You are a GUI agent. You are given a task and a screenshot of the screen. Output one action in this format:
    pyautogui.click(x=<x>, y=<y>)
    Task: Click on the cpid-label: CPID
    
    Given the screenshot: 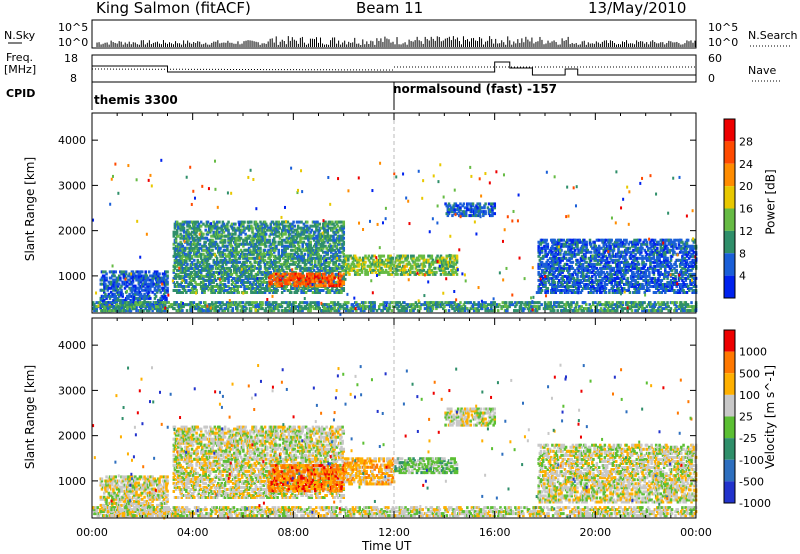 What is the action you would take?
    pyautogui.click(x=21, y=93)
    